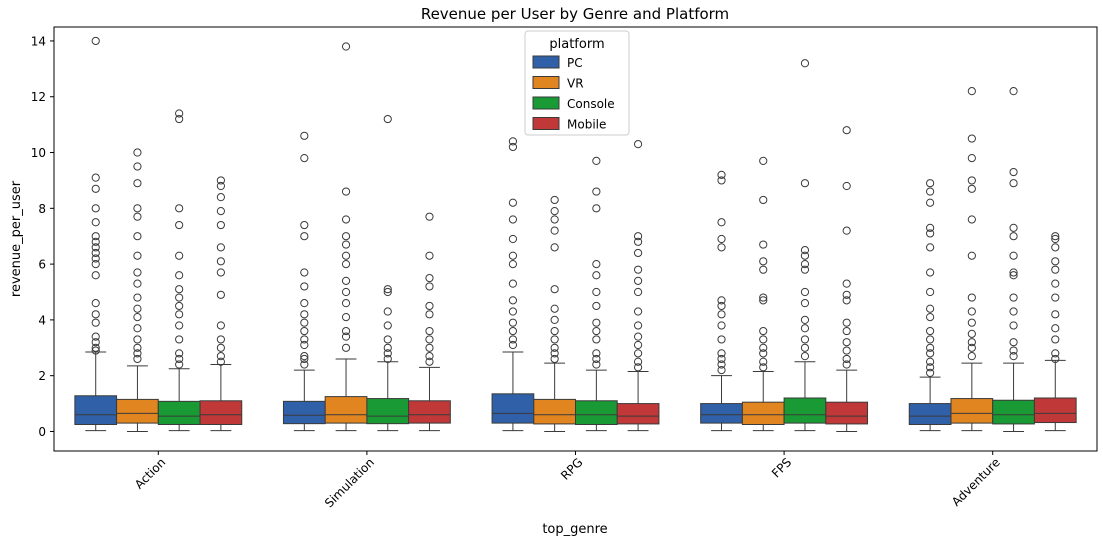  I want to click on x-tick-label: Adventure, so click(976, 482).